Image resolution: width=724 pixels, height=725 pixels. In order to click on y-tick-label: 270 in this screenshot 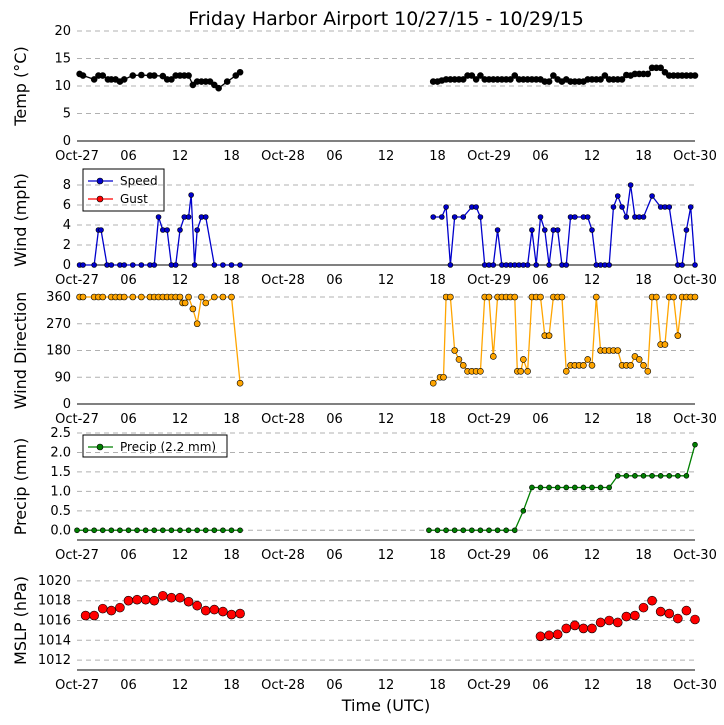, I will do `click(58, 324)`.